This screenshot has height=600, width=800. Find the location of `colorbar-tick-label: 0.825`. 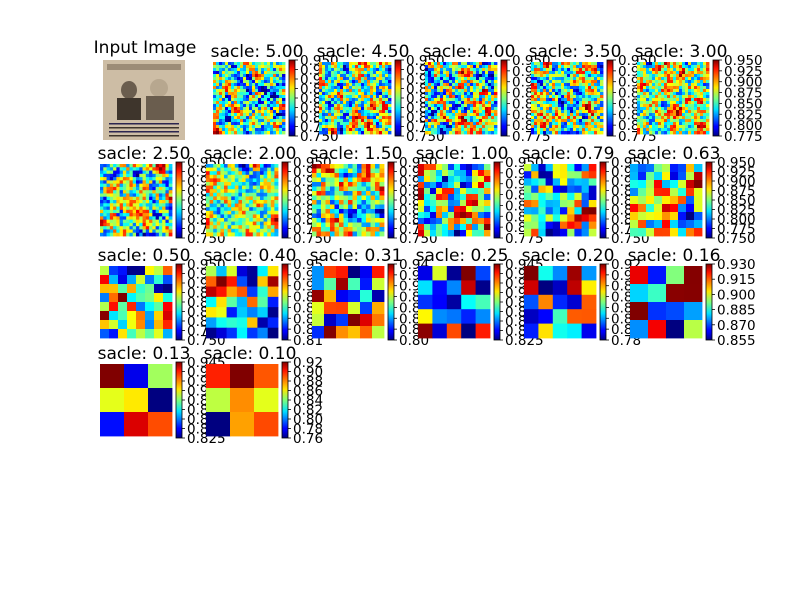

colorbar-tick-label: 0.825 is located at coordinates (736, 211).